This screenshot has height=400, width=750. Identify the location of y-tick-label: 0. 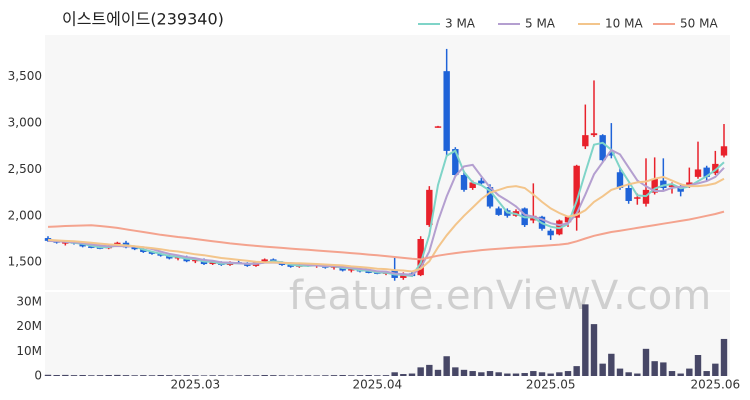
(38, 376).